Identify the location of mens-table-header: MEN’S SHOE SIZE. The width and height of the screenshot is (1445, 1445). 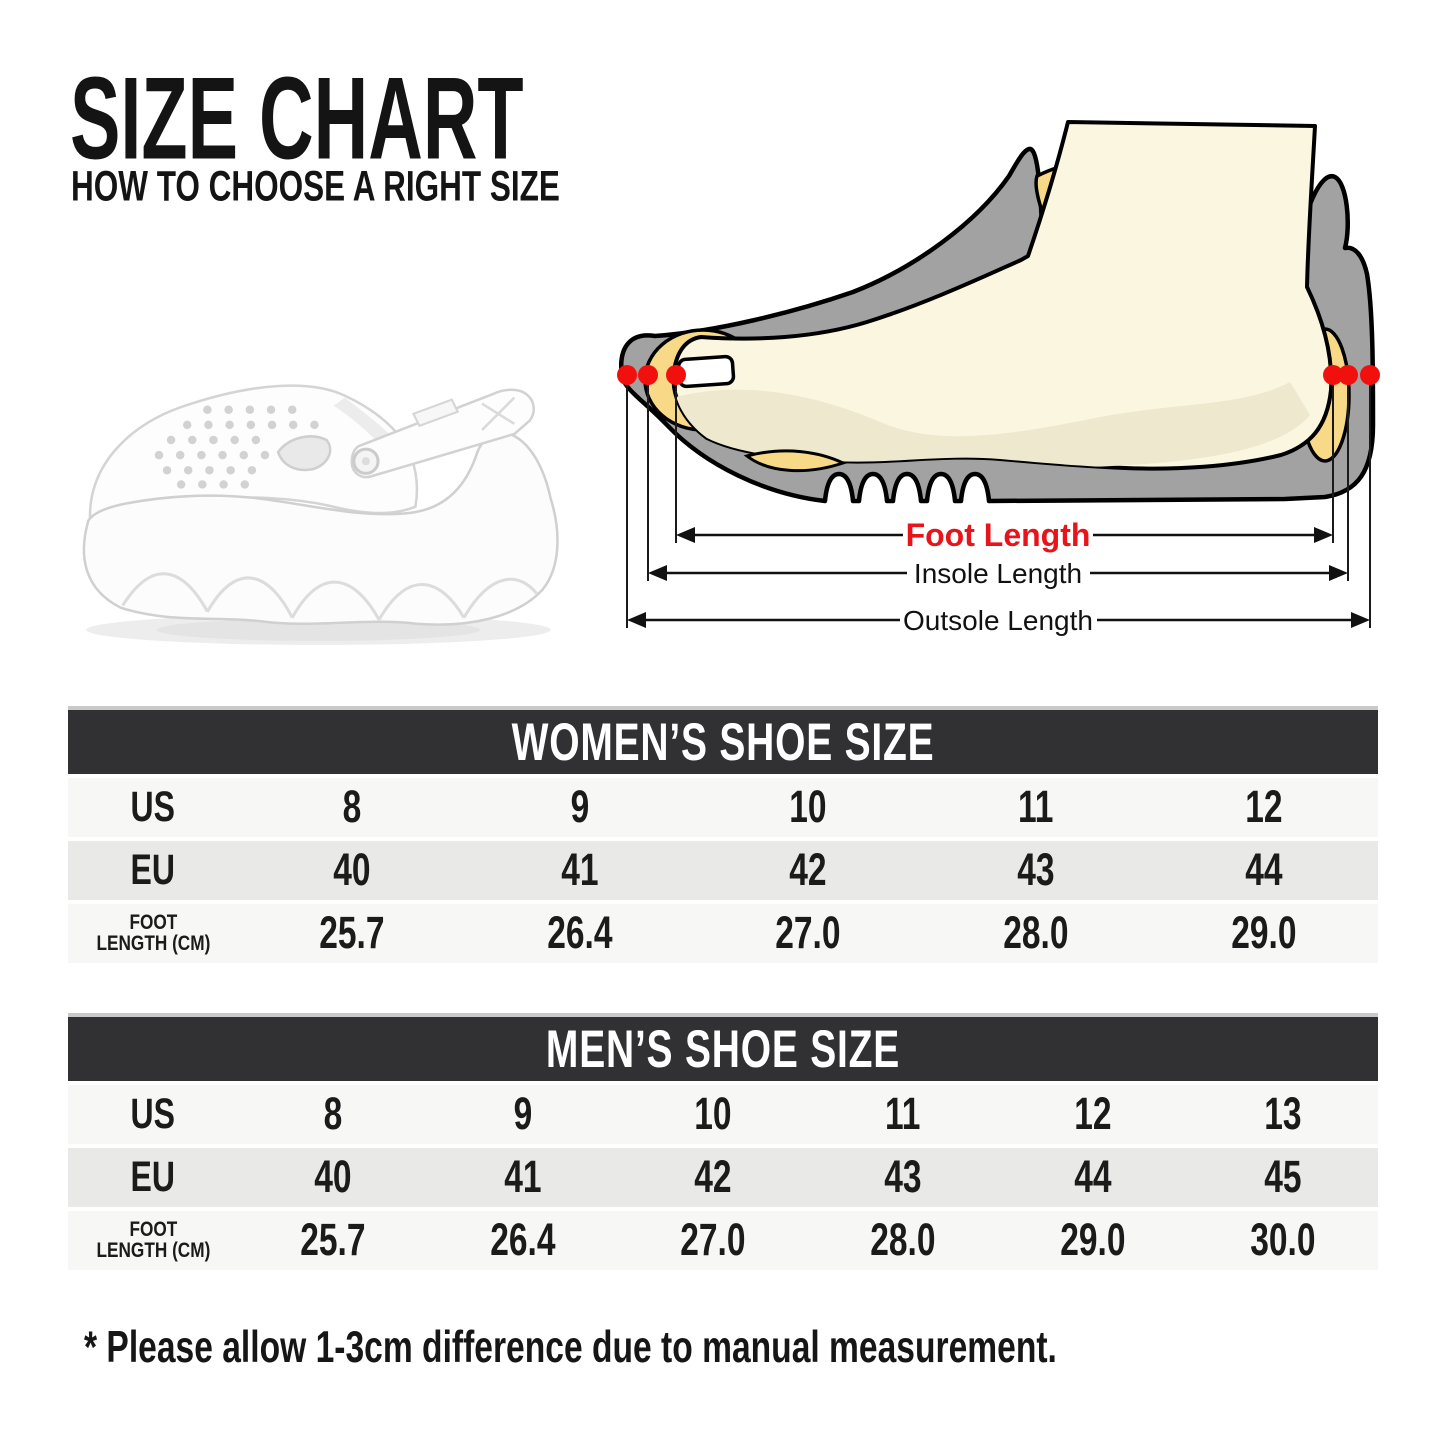
(723, 1047).